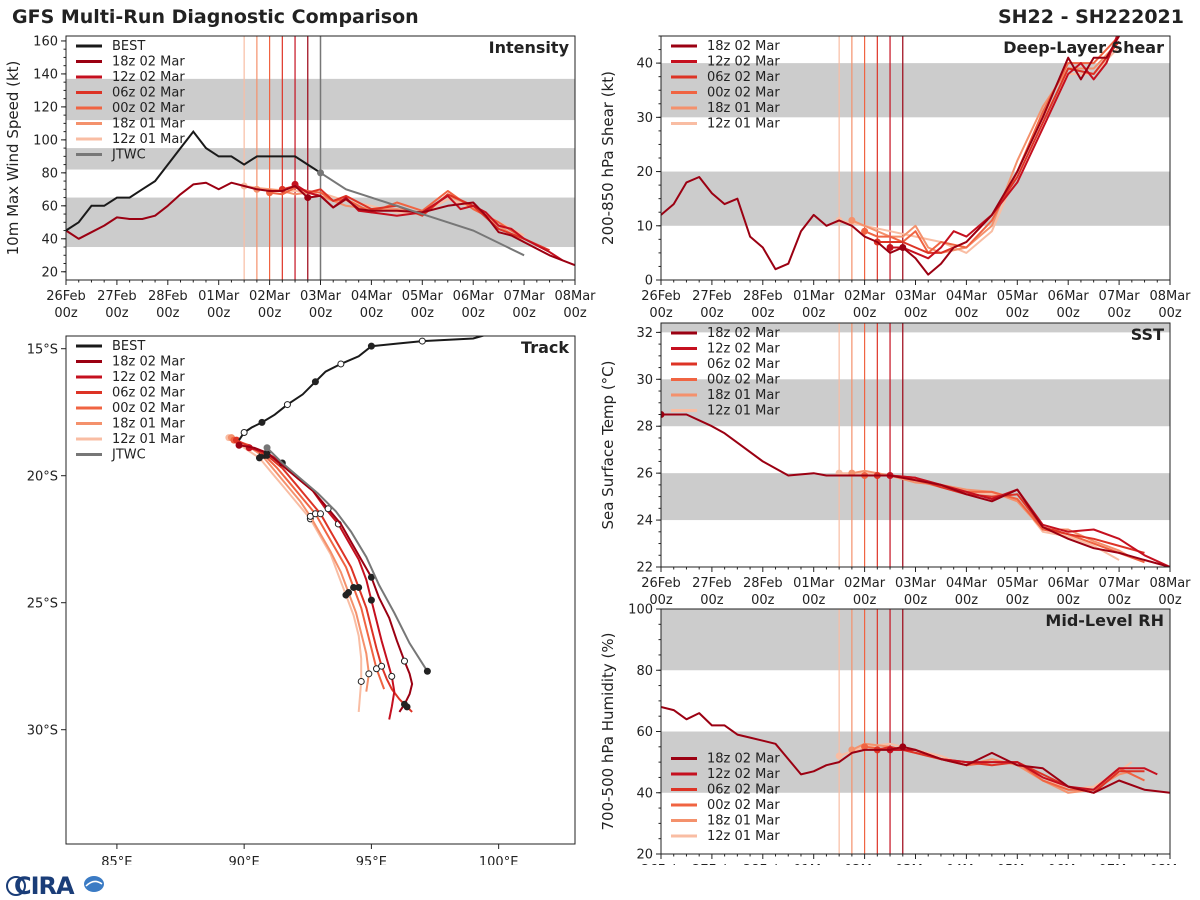  What do you see at coordinates (644, 671) in the screenshot?
I see `y-tick-label: 80` at bounding box center [644, 671].